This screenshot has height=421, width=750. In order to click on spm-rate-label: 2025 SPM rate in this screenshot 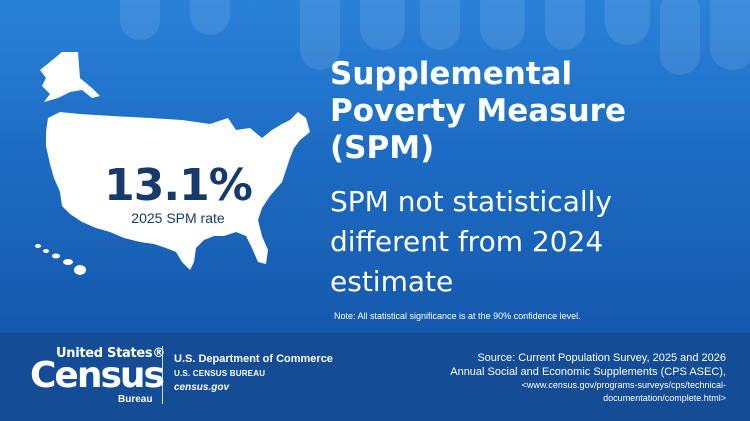, I will do `click(178, 218)`.